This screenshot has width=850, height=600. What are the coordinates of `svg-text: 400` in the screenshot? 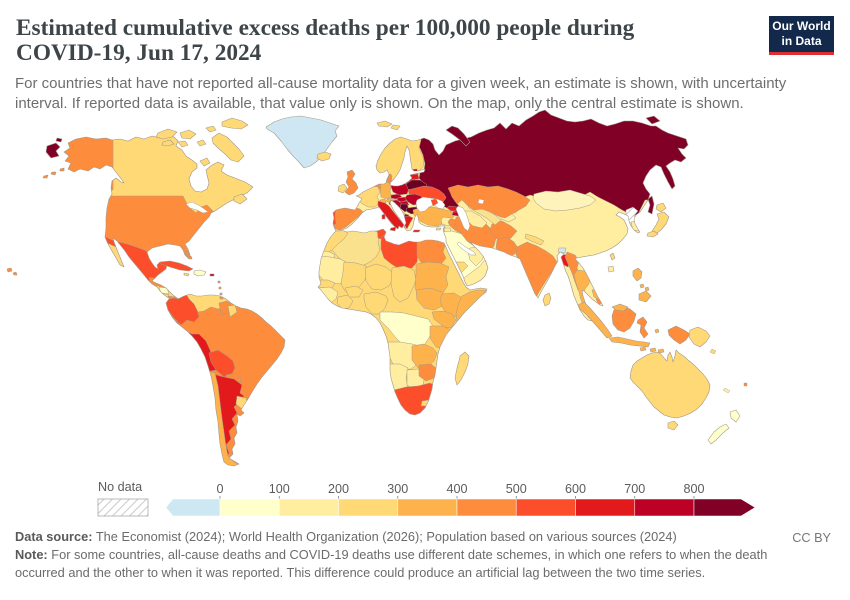 It's located at (456, 489).